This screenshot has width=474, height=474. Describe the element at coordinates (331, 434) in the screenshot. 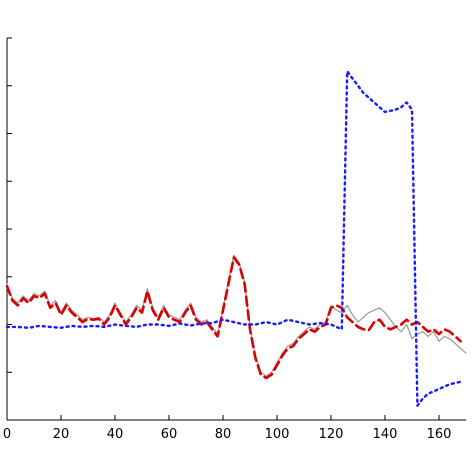

I see `x-tick-label: 120` at that location.